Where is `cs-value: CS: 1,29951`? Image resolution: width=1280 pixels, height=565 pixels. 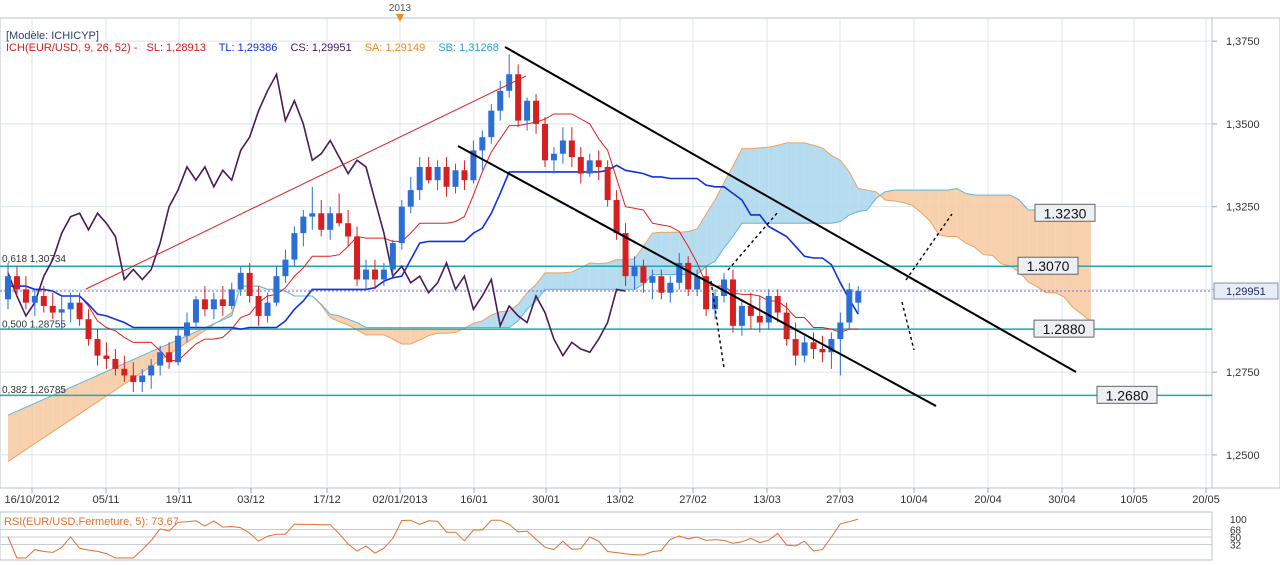
cs-value: CS: 1,29951 is located at coordinates (320, 48).